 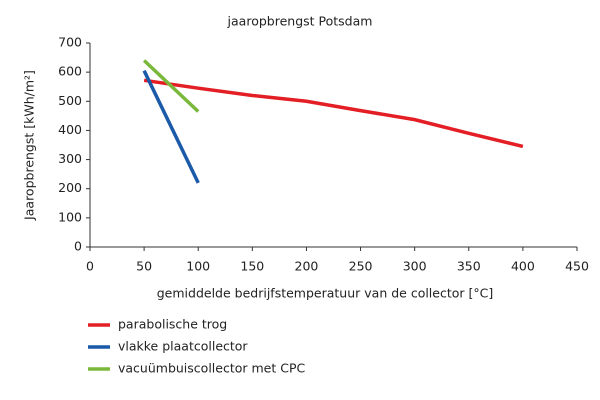 I want to click on x-tick-label: 0, so click(x=90, y=266).